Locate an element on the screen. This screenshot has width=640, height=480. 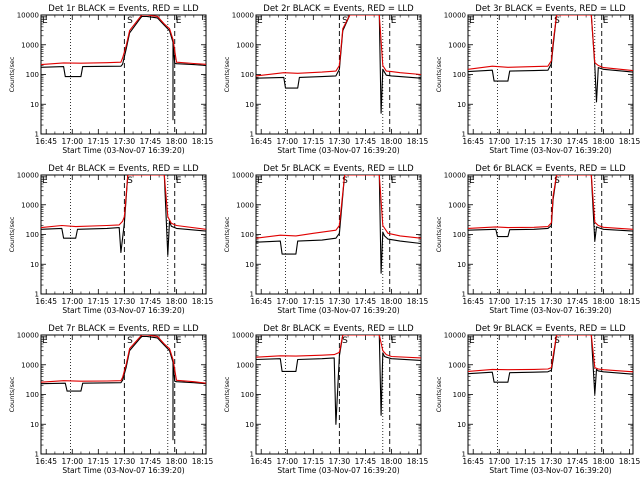
panel-title: Det 9r BLACK = Events, RED = LLD is located at coordinates (550, 329).